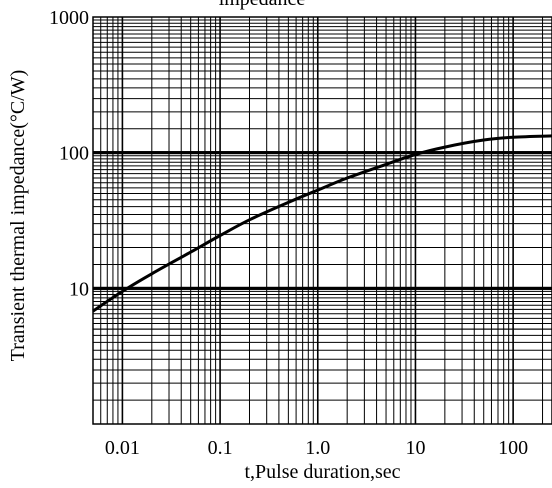 The height and width of the screenshot is (488, 552). I want to click on x-tick-labels: 0.01 0.1 1.0 10 100, so click(316, 448).